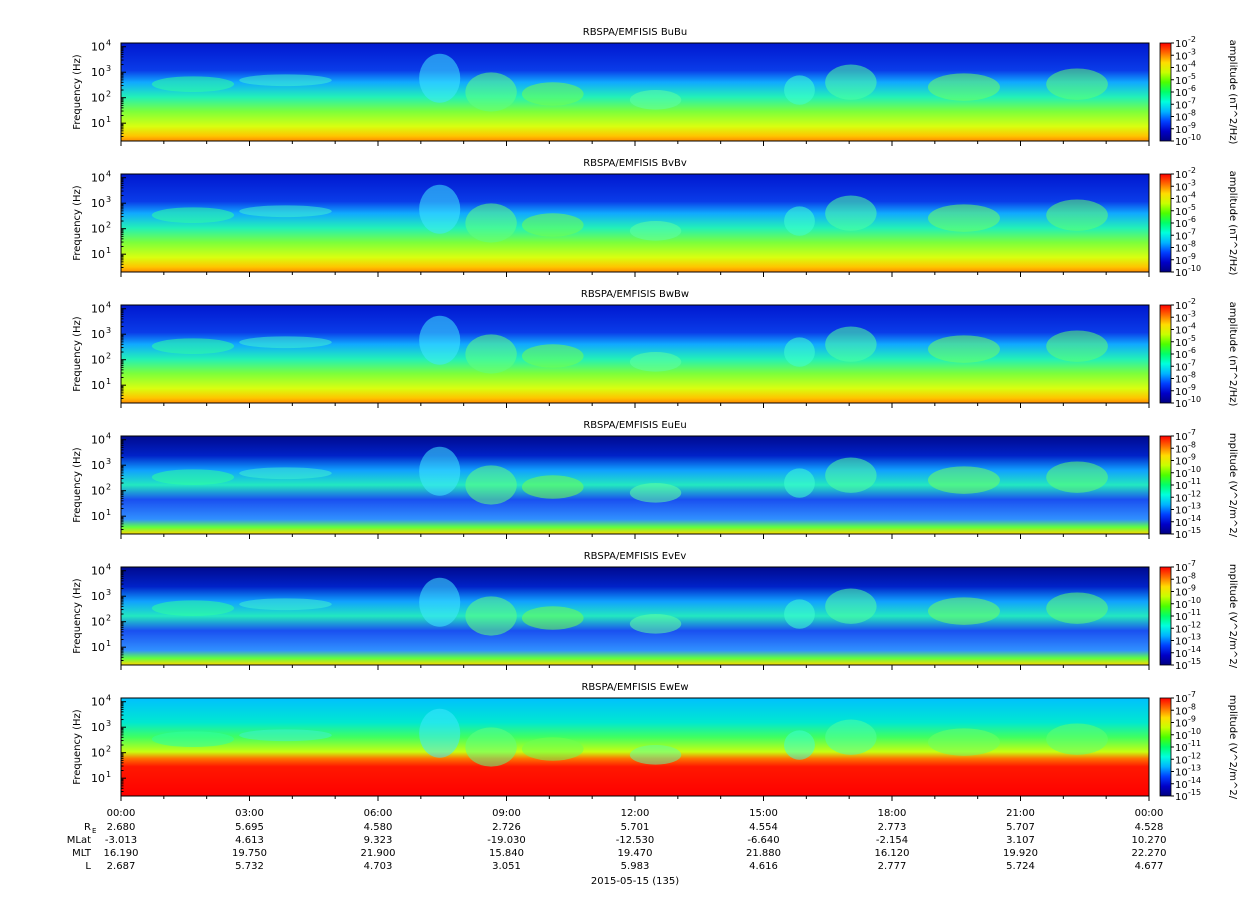 This screenshot has width=1248, height=899. I want to click on ephemeris-value: 2.687, so click(121, 866).